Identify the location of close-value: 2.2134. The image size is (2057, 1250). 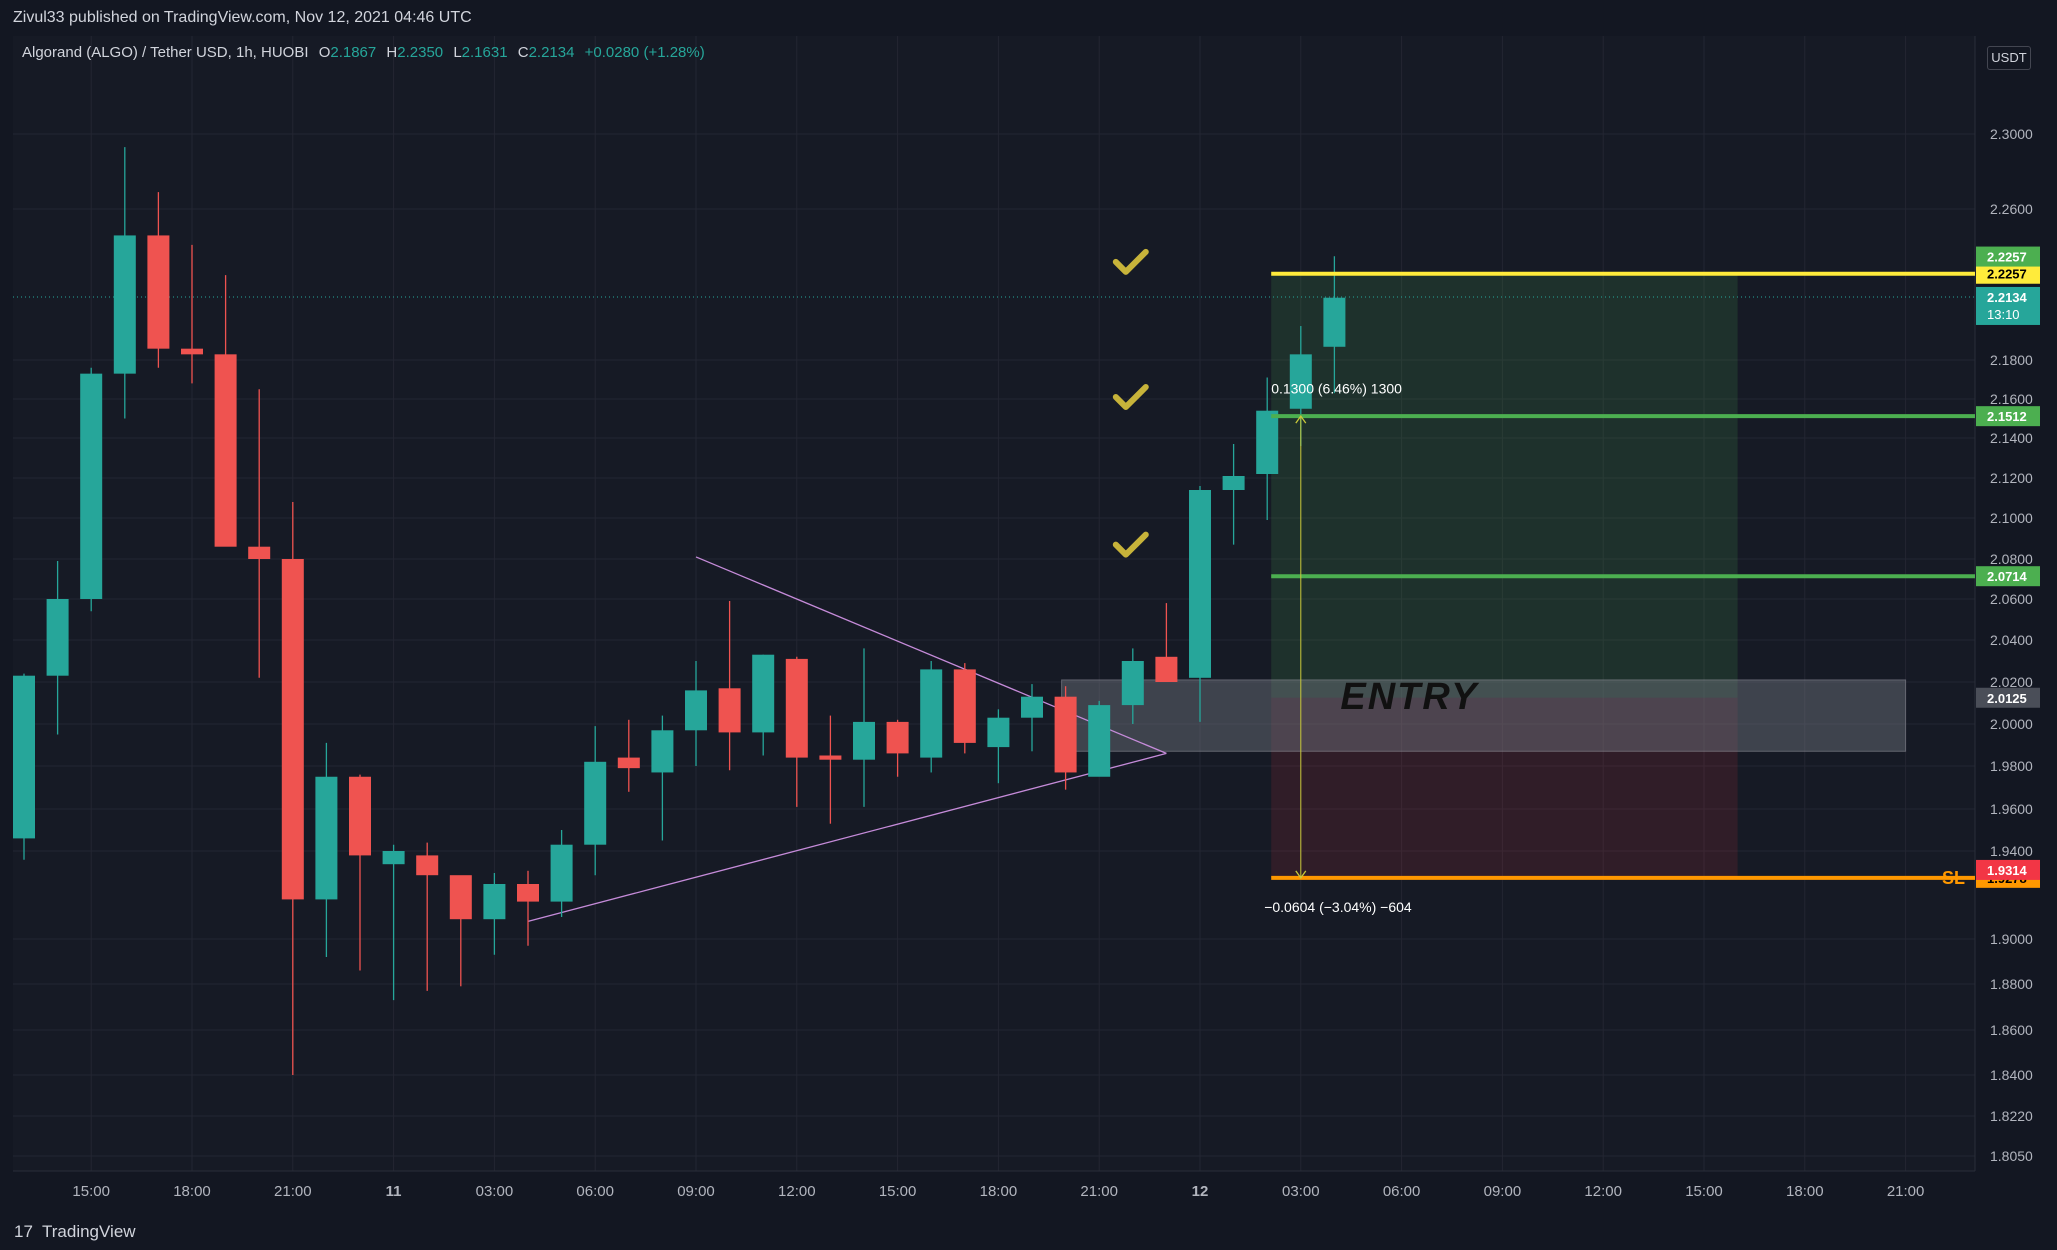
(551, 52).